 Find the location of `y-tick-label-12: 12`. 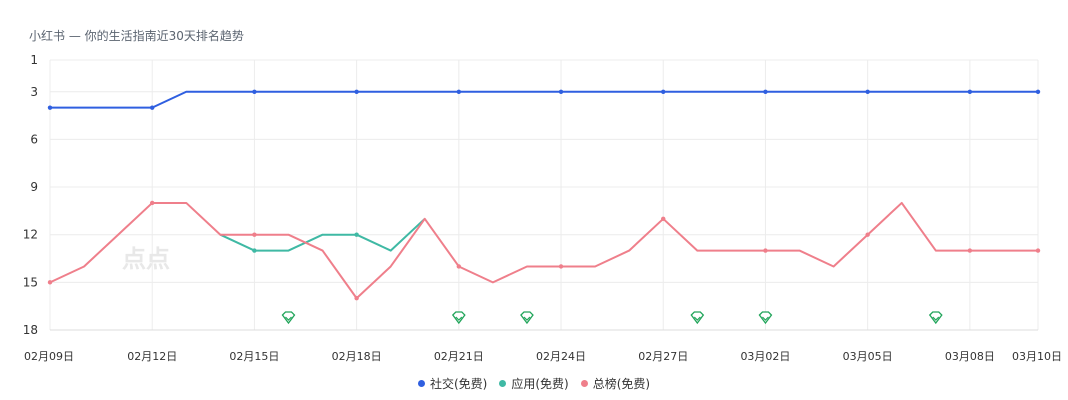

y-tick-label-12: 12 is located at coordinates (30, 235).